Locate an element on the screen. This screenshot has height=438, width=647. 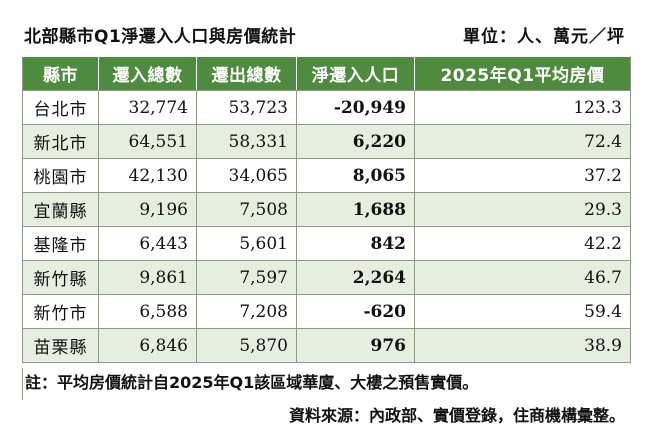
source-credit: 資料來源：內政部、實價登錄，住商機構彙整。 is located at coordinates (456, 415).